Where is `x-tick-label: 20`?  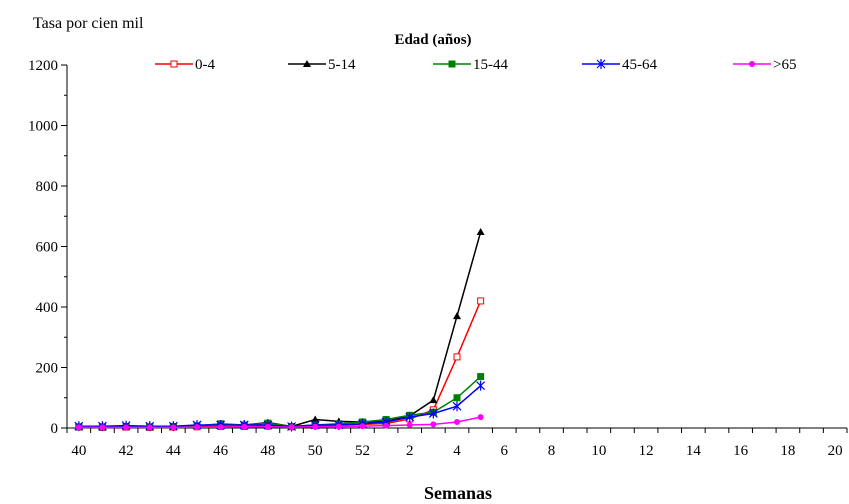 x-tick-label: 20 is located at coordinates (835, 451).